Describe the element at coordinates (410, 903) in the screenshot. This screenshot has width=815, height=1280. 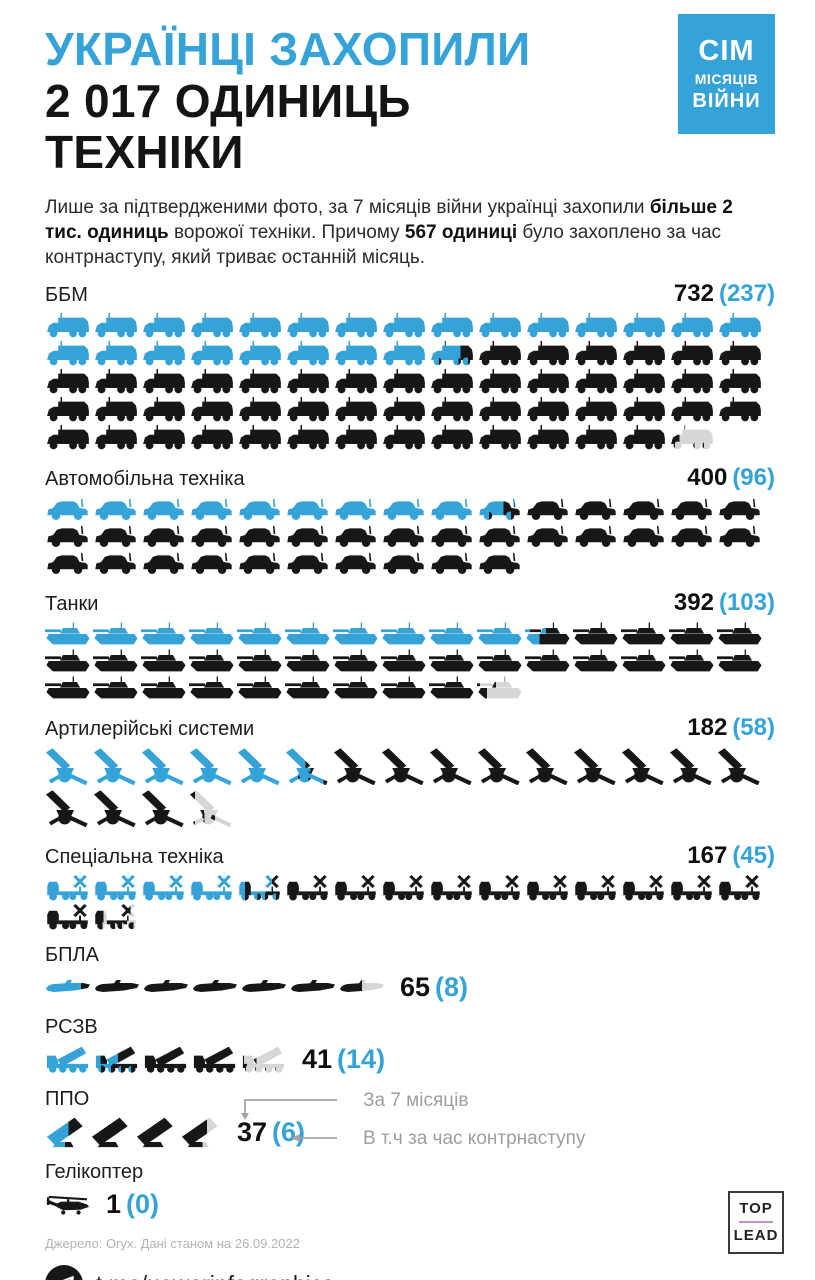
I see `category-icon-grid` at that location.